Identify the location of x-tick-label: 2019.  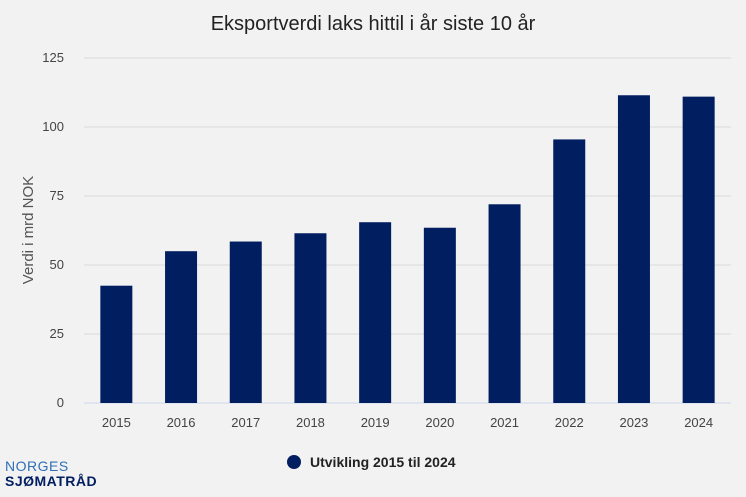
(375, 422).